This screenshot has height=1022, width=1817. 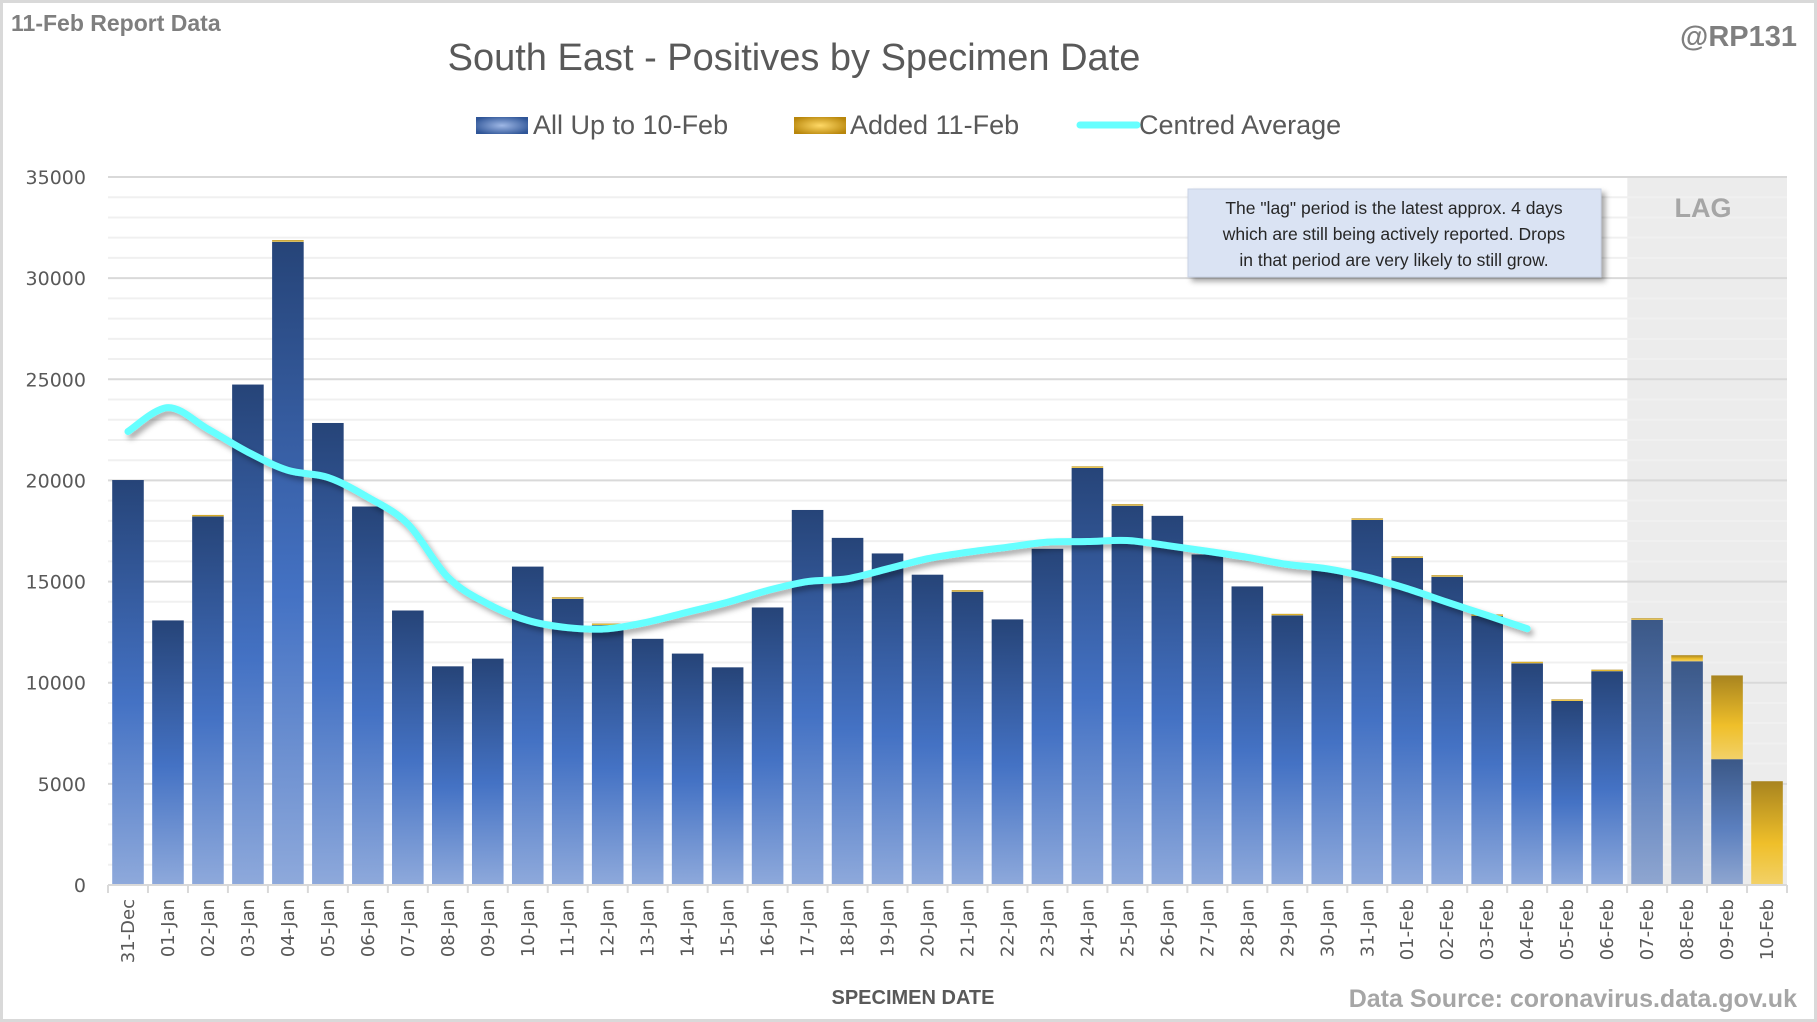 What do you see at coordinates (847, 711) in the screenshot?
I see `bar-base-18-Jan` at bounding box center [847, 711].